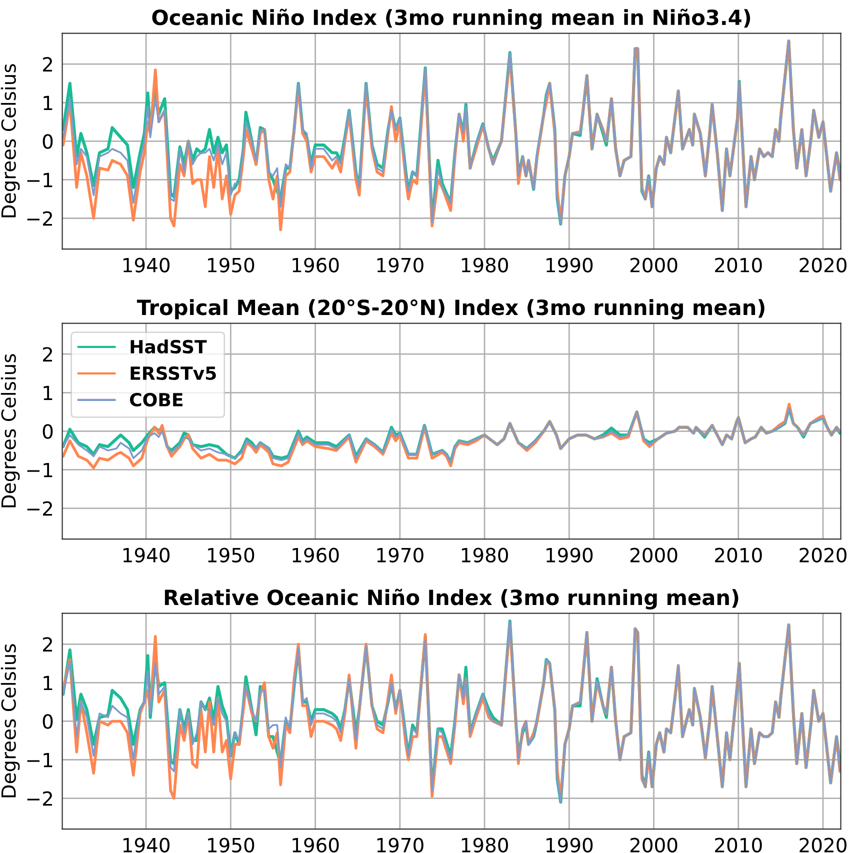  I want to click on chart-title: Tropical Mean (20°S-20°N) Index (3mo running mean), so click(450, 309).